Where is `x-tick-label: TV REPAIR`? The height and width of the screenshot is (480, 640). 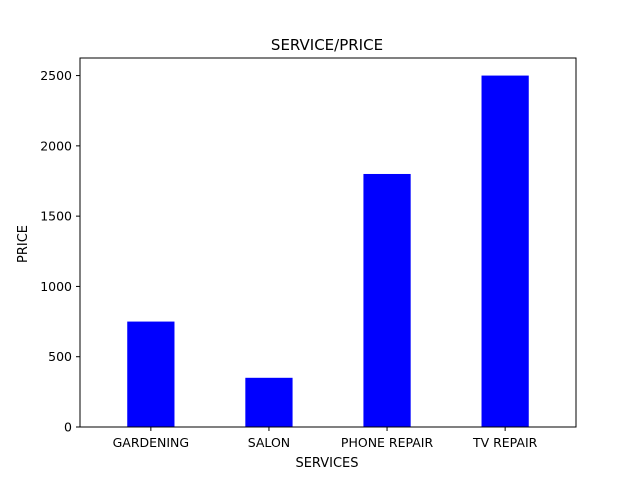
x-tick-label: TV REPAIR is located at coordinates (505, 442).